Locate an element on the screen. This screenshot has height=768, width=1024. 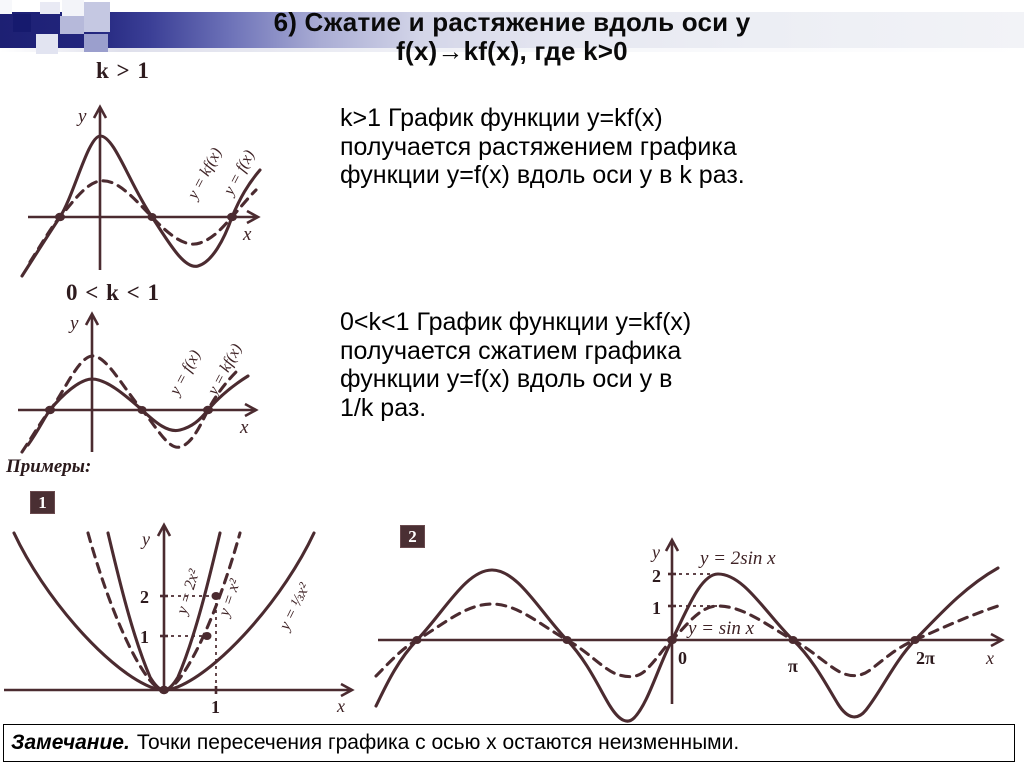
figure-3-ytick-1: 1 is located at coordinates (144, 637).